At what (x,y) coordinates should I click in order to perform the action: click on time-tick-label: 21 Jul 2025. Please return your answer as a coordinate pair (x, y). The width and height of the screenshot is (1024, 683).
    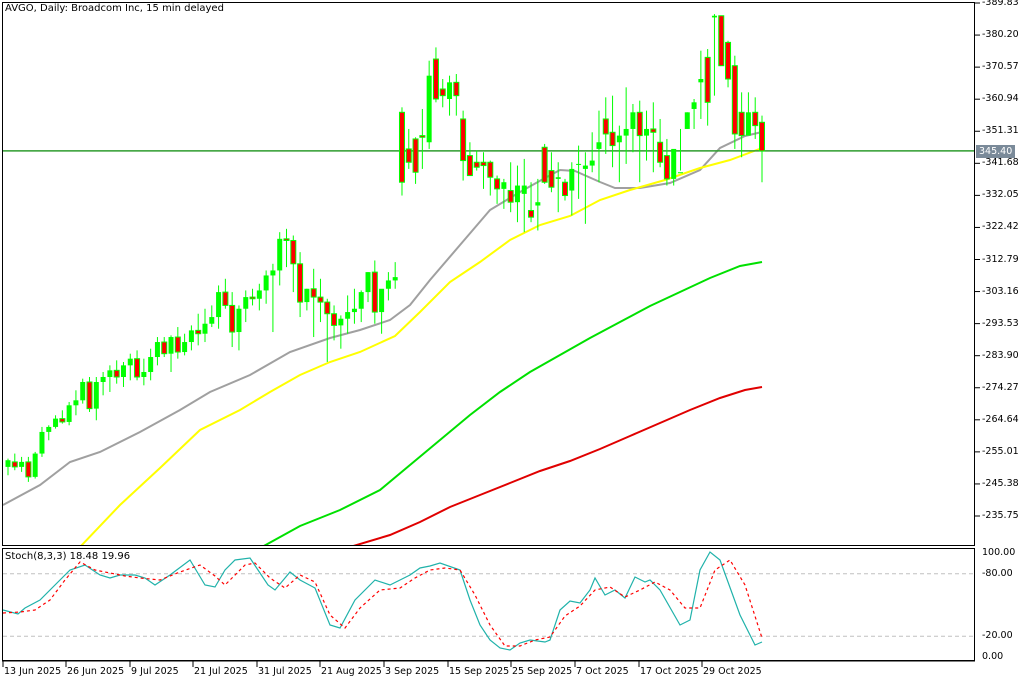
    Looking at the image, I should click on (221, 671).